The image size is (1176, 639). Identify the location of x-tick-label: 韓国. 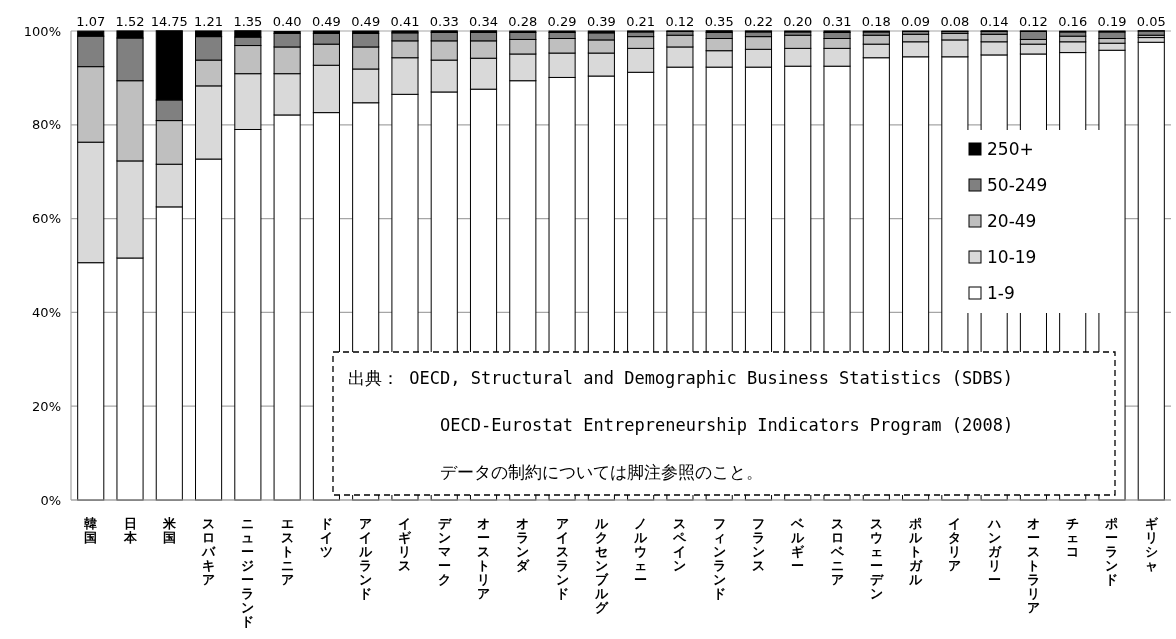
(91, 530).